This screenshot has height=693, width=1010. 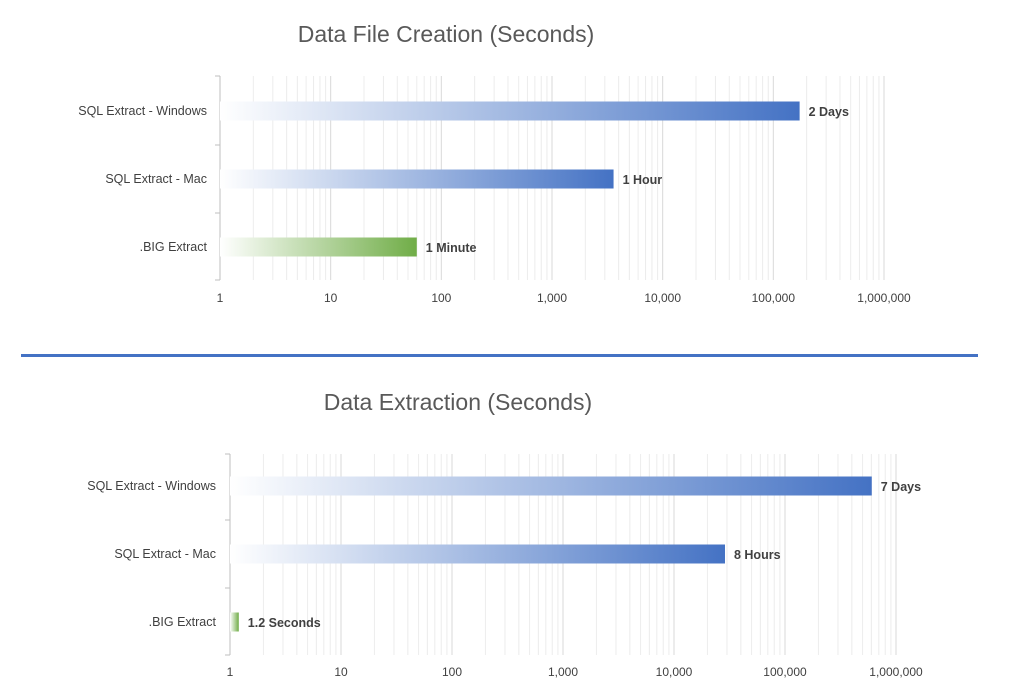 I want to click on data-label: 7 Days, so click(x=901, y=487).